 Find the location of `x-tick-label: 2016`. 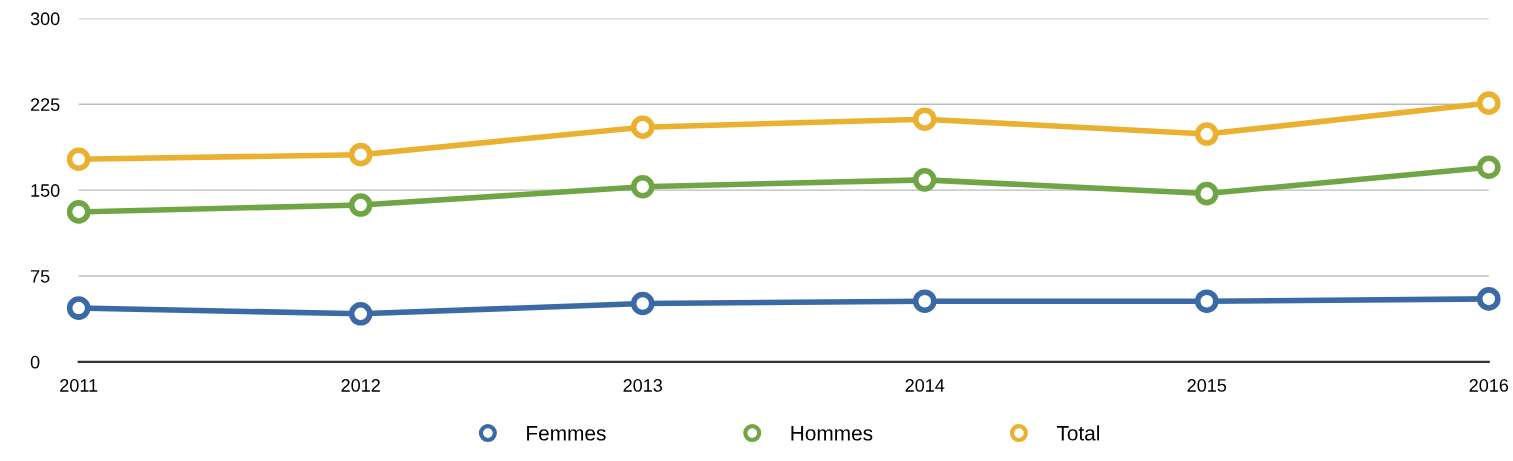

x-tick-label: 2016 is located at coordinates (1489, 385).